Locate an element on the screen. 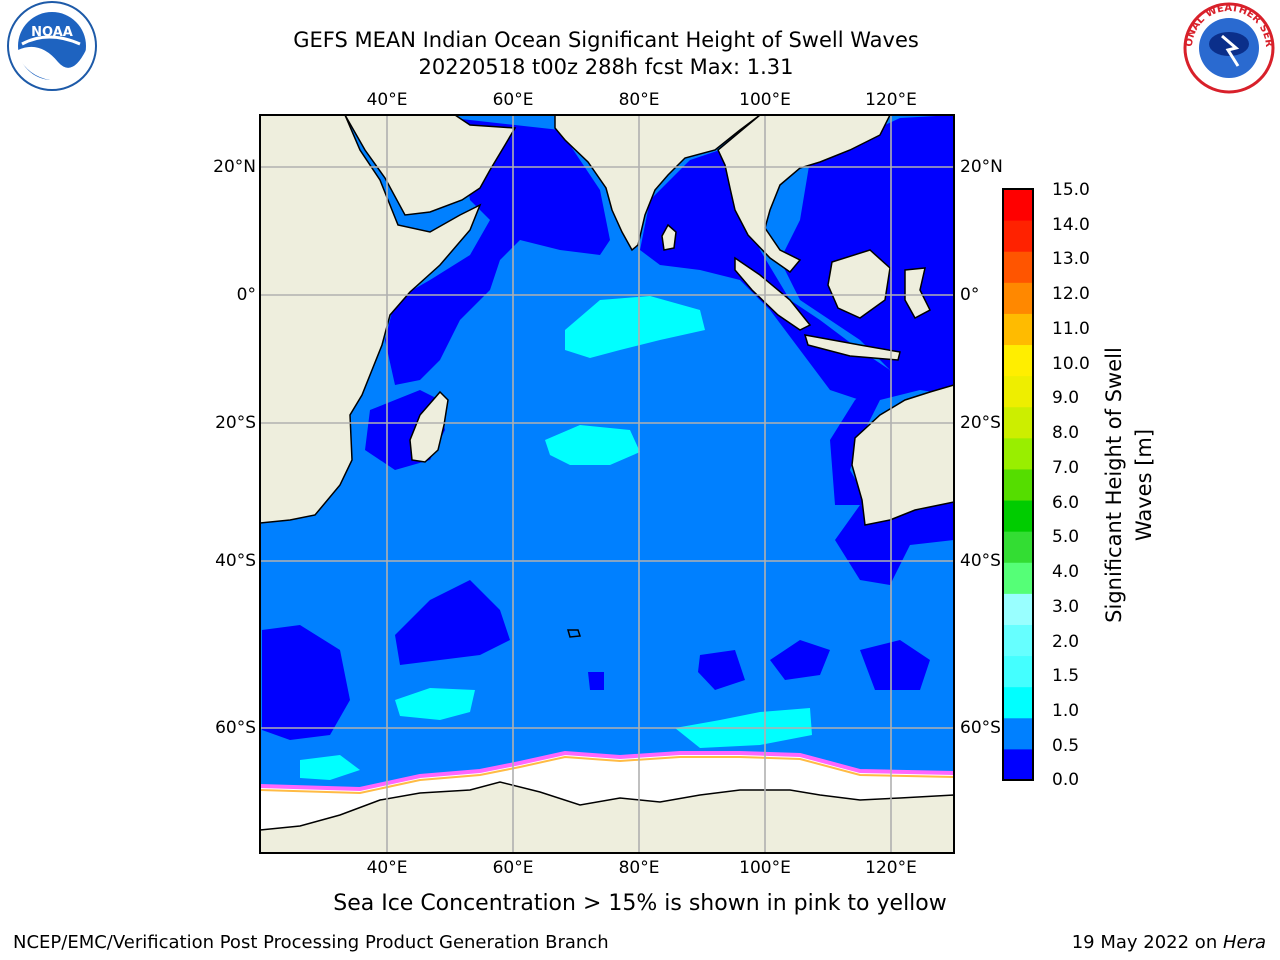  lon-tick-bottom-100e: 100°E is located at coordinates (765, 868).